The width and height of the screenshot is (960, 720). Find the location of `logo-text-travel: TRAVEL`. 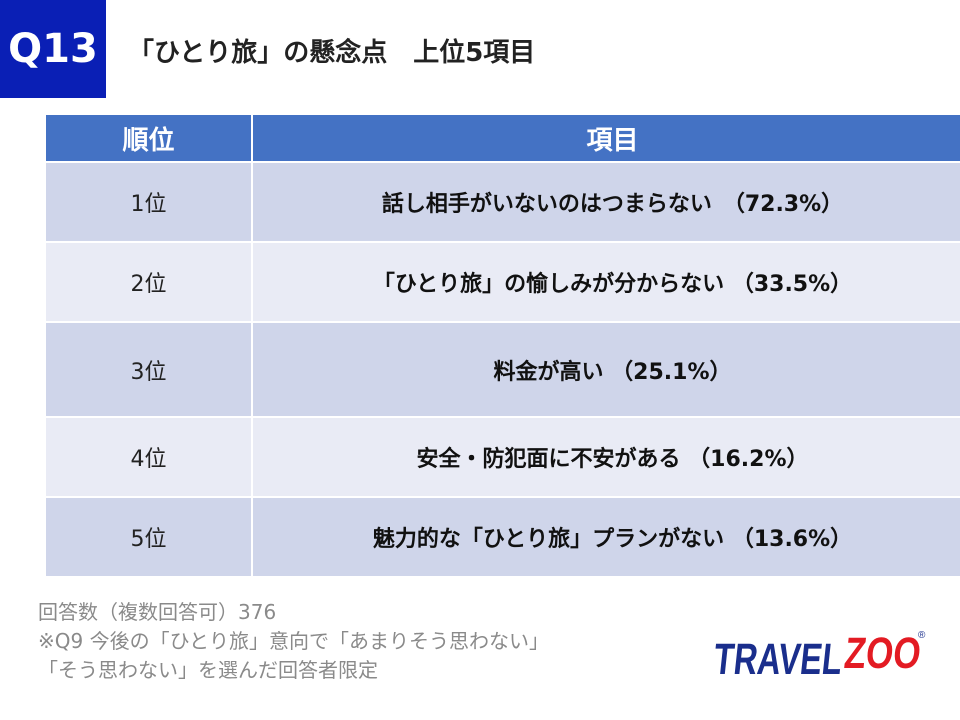

logo-text-travel: TRAVEL is located at coordinates (777, 659).